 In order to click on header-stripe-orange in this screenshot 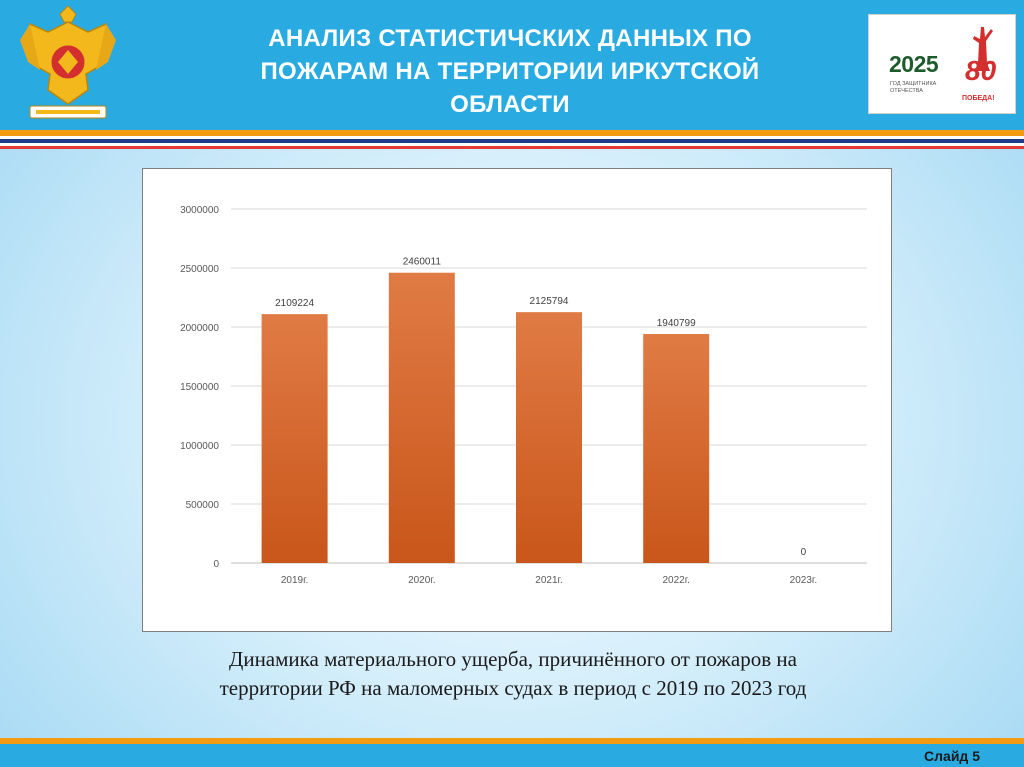, I will do `click(512, 133)`.